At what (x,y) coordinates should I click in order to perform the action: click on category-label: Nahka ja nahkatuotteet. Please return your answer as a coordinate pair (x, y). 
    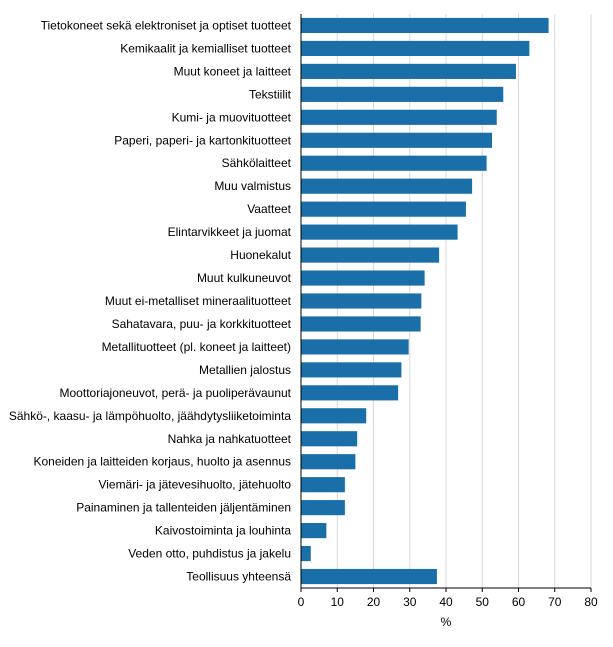
    Looking at the image, I should click on (230, 439).